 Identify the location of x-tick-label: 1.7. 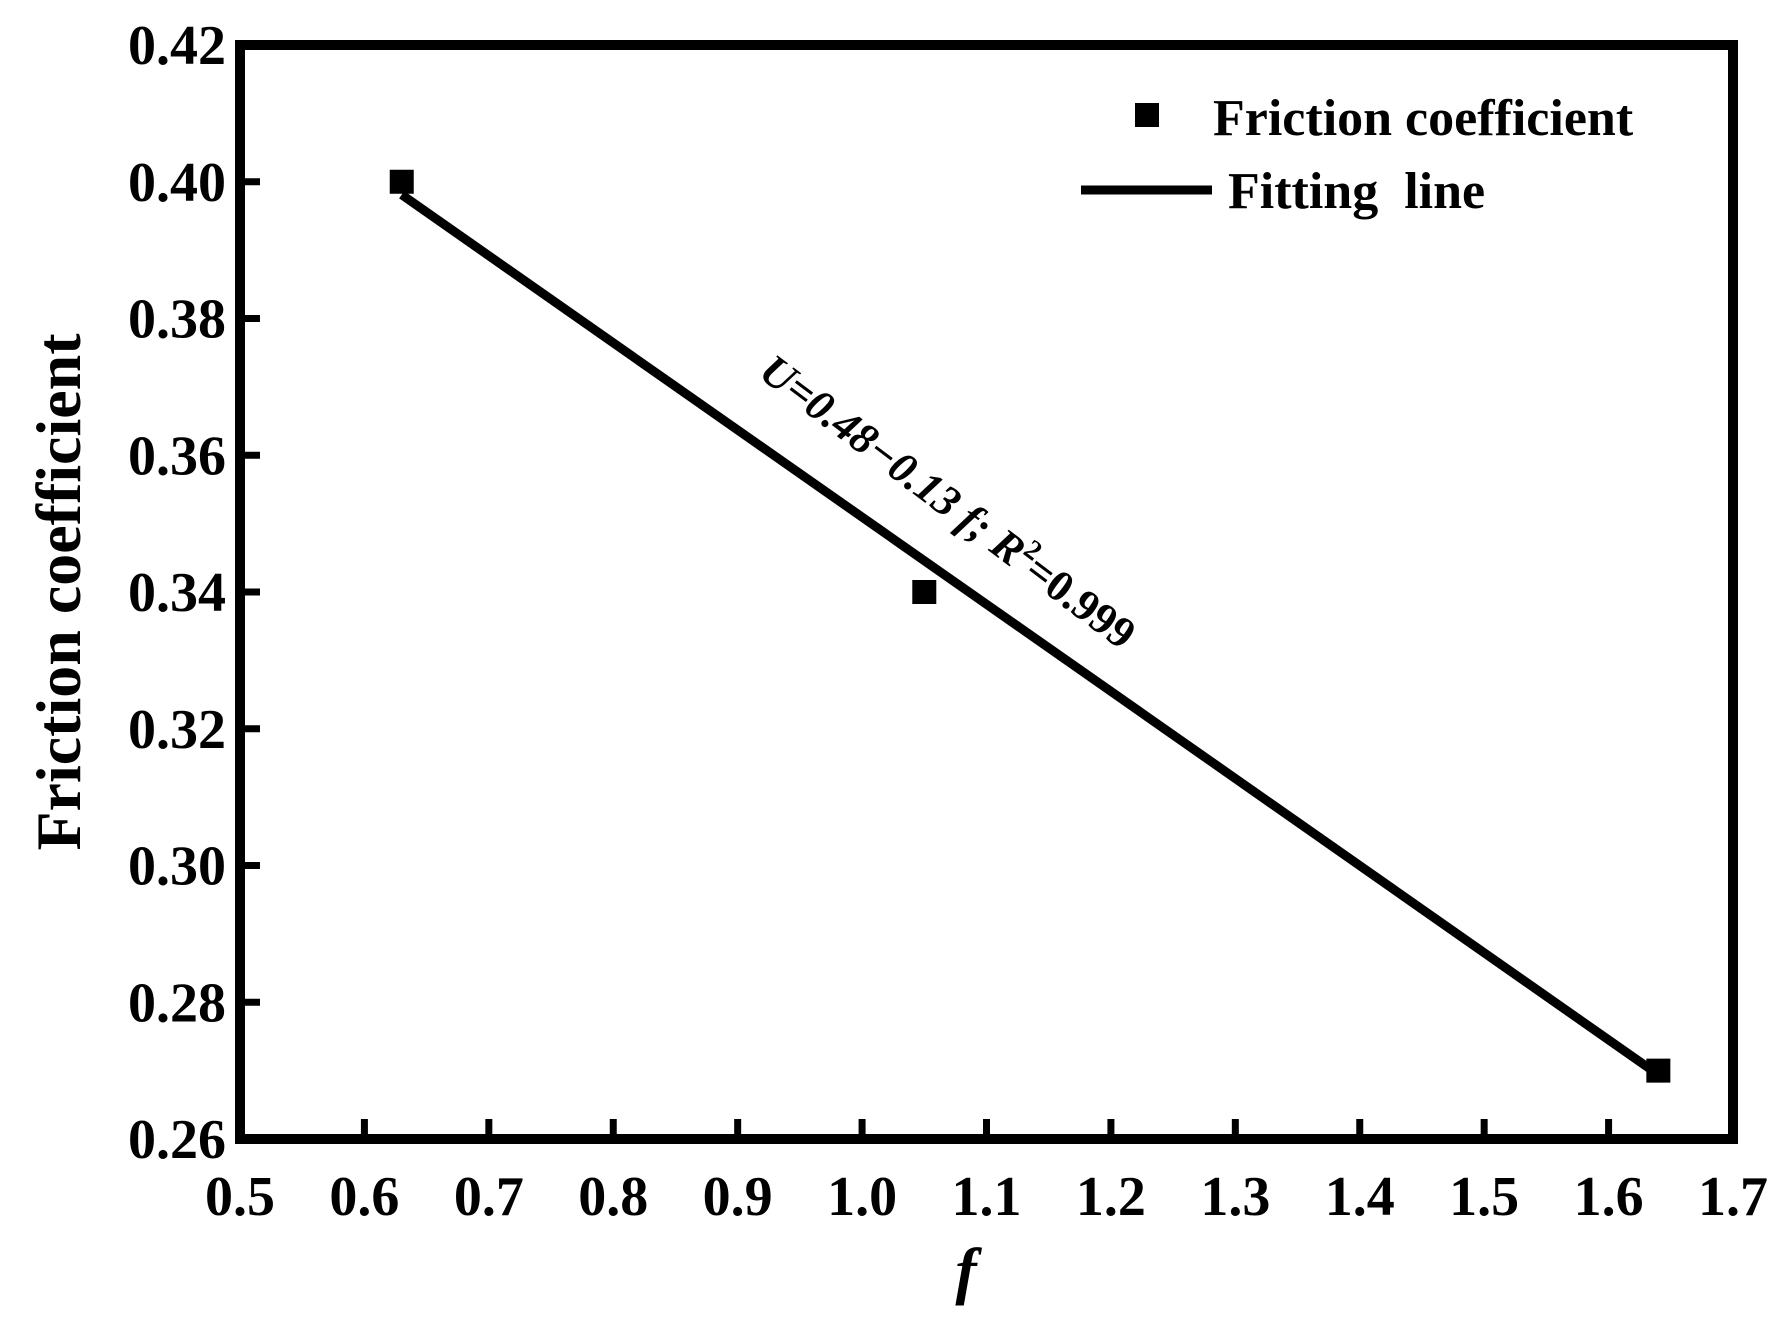
(1733, 1197).